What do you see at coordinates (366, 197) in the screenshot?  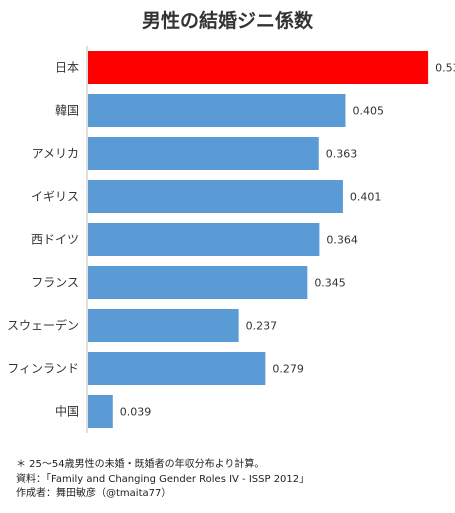 I see `data-label-3: 0.401` at bounding box center [366, 197].